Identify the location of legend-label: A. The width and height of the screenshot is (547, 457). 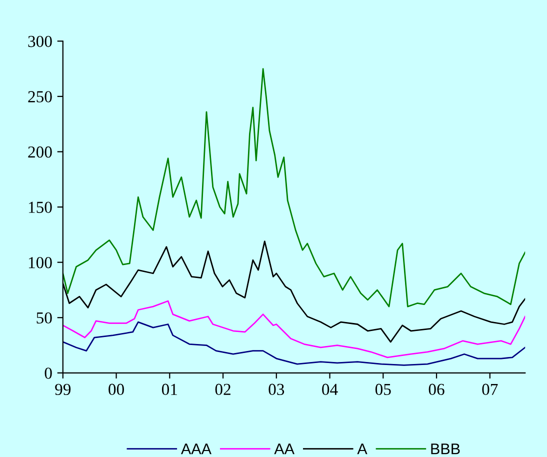
(362, 449).